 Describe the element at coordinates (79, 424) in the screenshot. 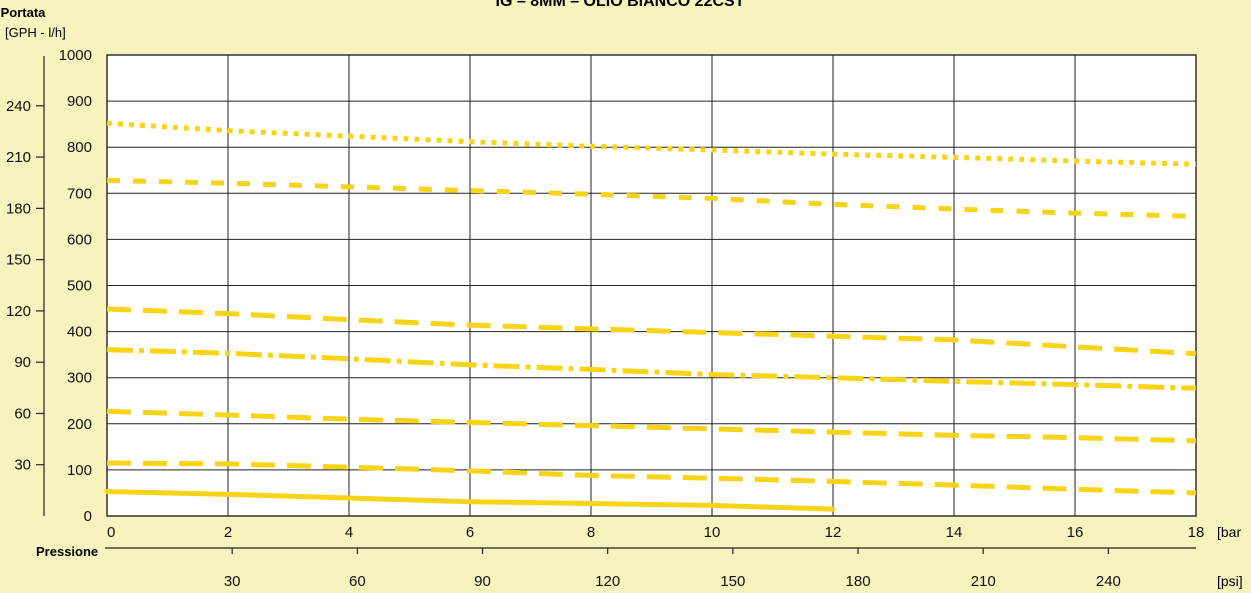

I see `y-tick-label: 200` at that location.